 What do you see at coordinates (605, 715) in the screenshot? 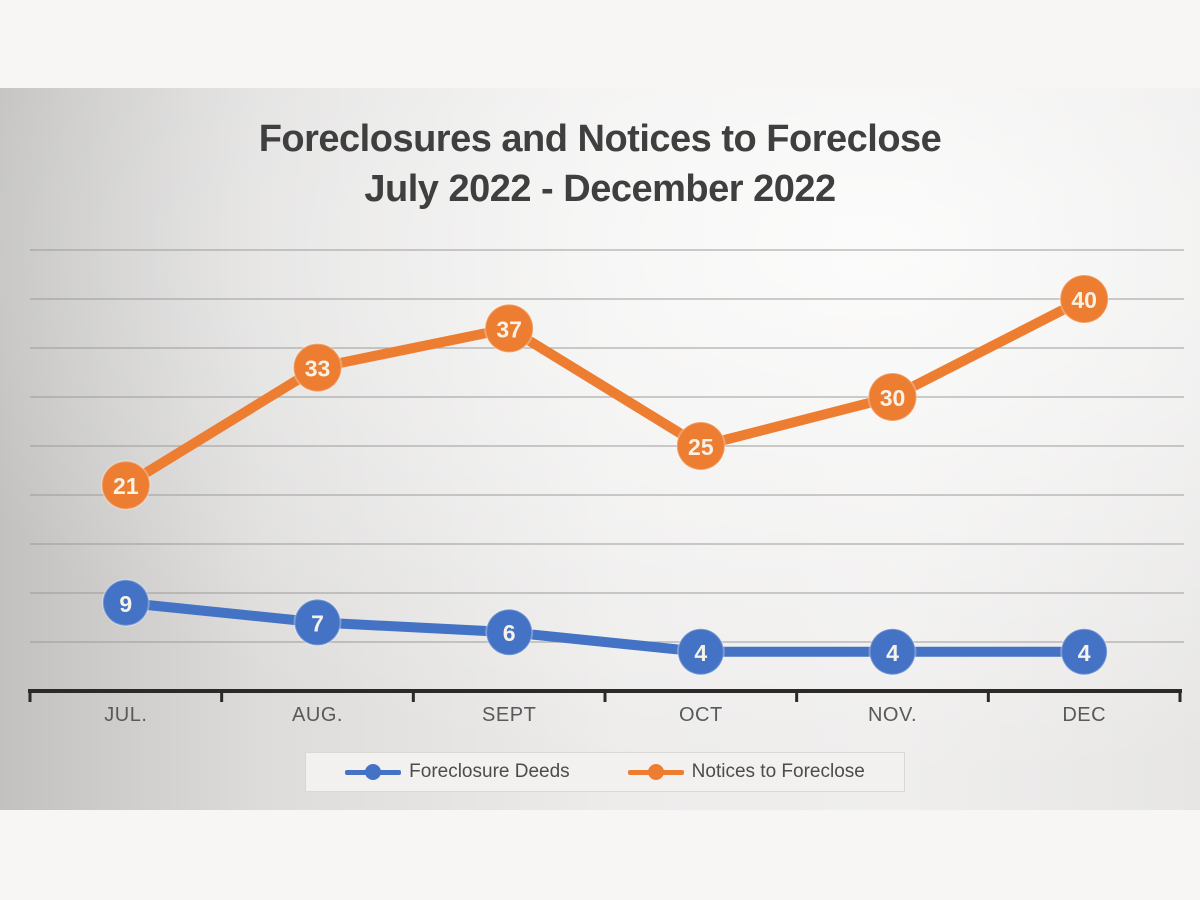
I see `x-axis-labels: JUL. AUG. SEPT OCT NOV. DEC` at bounding box center [605, 715].